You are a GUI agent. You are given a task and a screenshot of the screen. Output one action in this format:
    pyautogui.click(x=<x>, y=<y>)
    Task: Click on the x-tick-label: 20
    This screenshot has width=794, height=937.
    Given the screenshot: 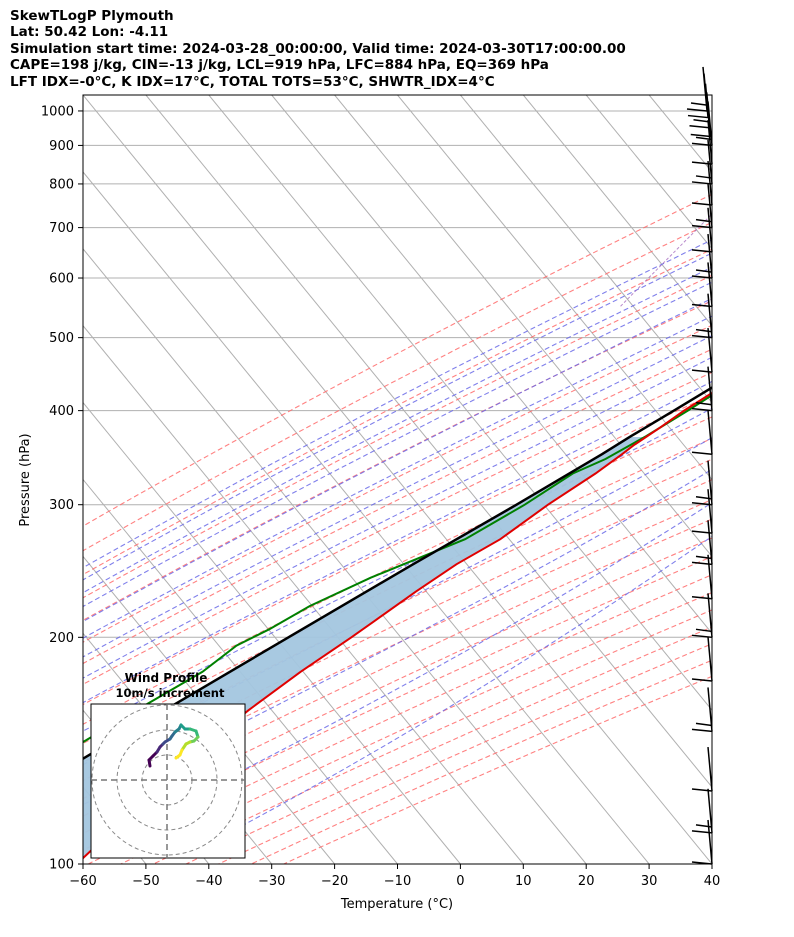 What is the action you would take?
    pyautogui.click(x=586, y=881)
    